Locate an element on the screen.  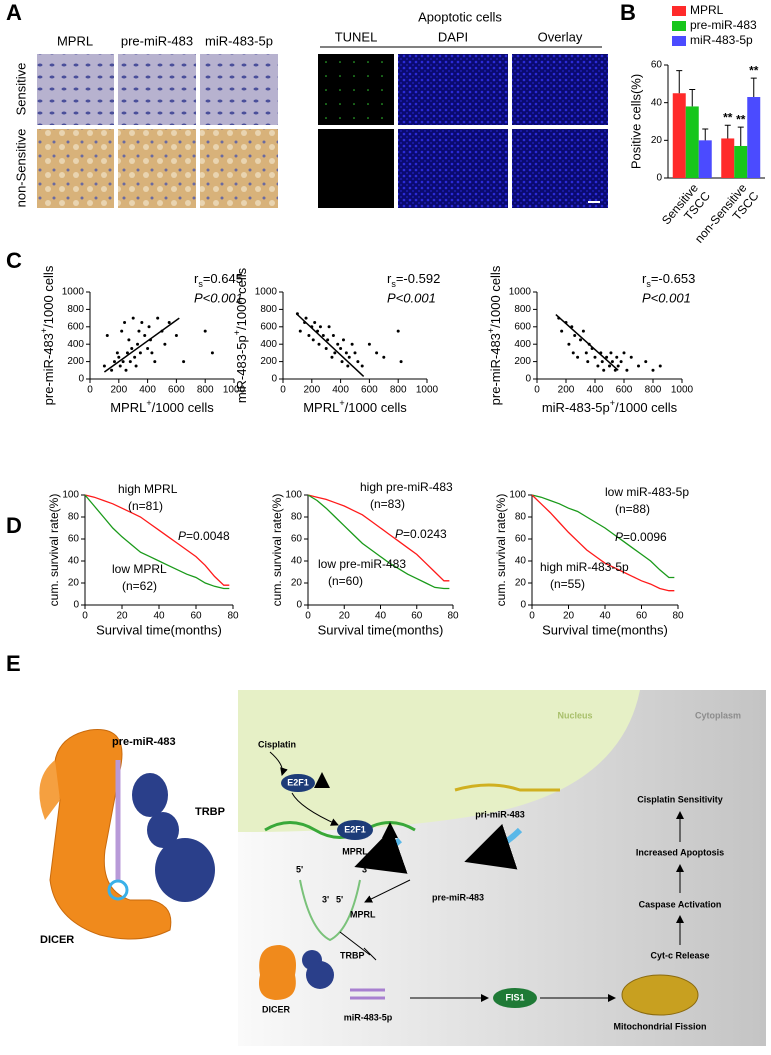
rna is located at coordinates (507, 787).